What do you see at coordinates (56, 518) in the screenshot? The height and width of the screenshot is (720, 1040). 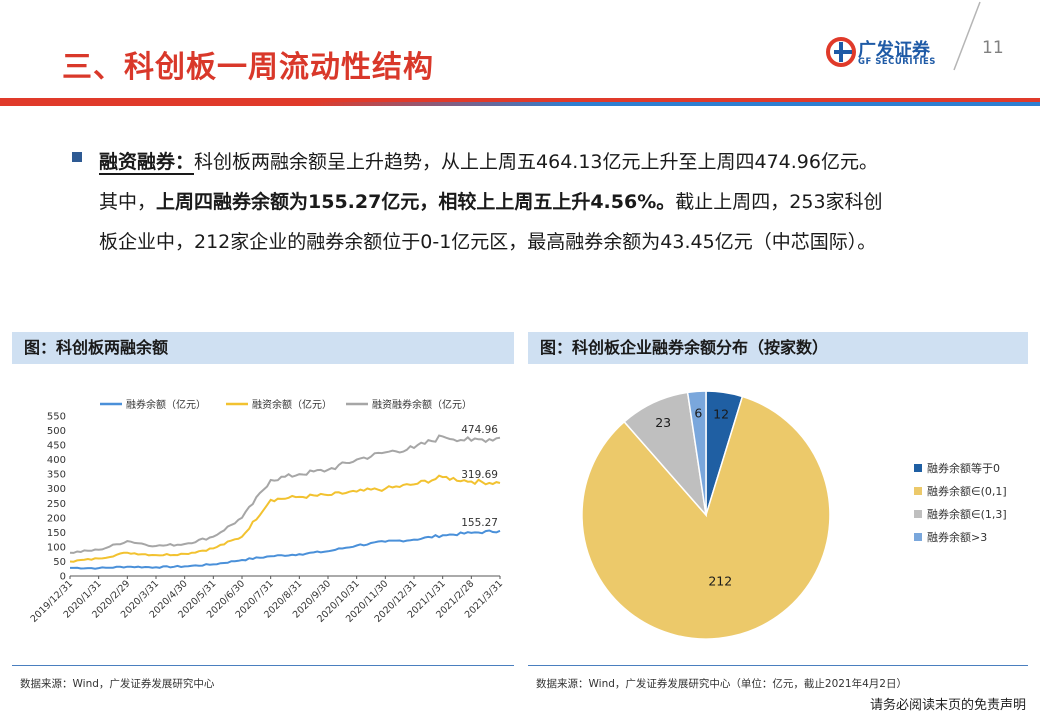 I see `y-tick-label: 200` at bounding box center [56, 518].